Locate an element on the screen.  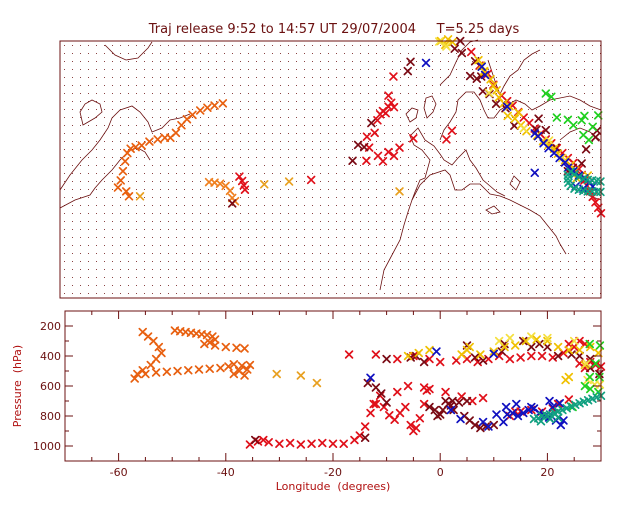
x-tick-label-4: 20 is located at coordinates (547, 472).